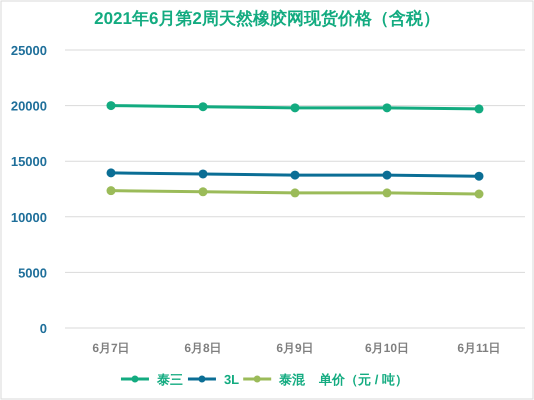 Image resolution: width=534 pixels, height=400 pixels. Describe the element at coordinates (28, 217) in the screenshot. I see `y-tick-label: 10000` at that location.